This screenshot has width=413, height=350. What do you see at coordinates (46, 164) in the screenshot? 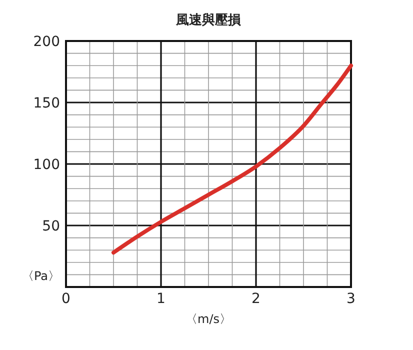
I see `y-tick-label: 100` at bounding box center [46, 164].